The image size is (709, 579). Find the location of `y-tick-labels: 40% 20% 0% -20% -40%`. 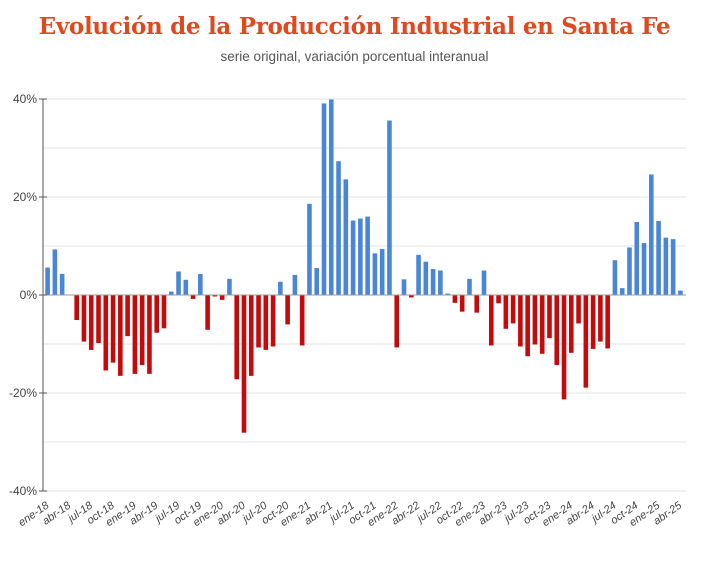

y-tick-labels: 40% 20% 0% -20% -40% is located at coordinates (23, 295).